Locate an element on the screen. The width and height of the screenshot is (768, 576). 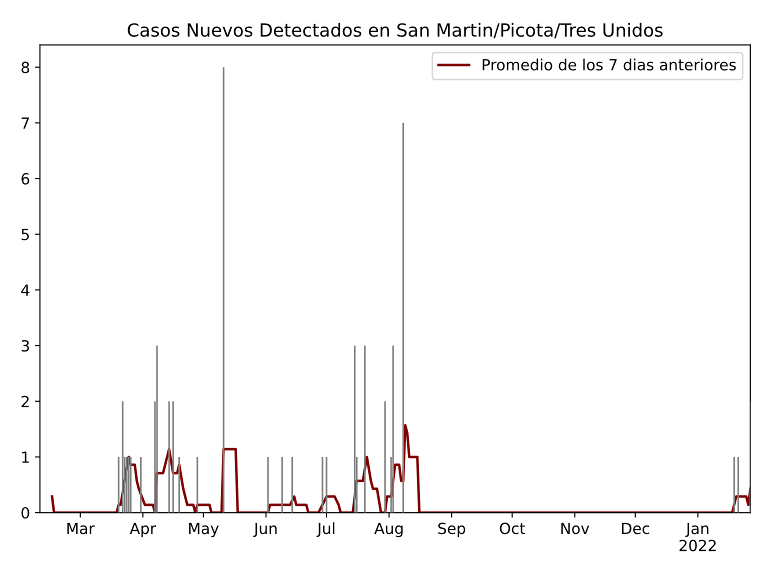
y-tick-label: 6 is located at coordinates (26, 179).